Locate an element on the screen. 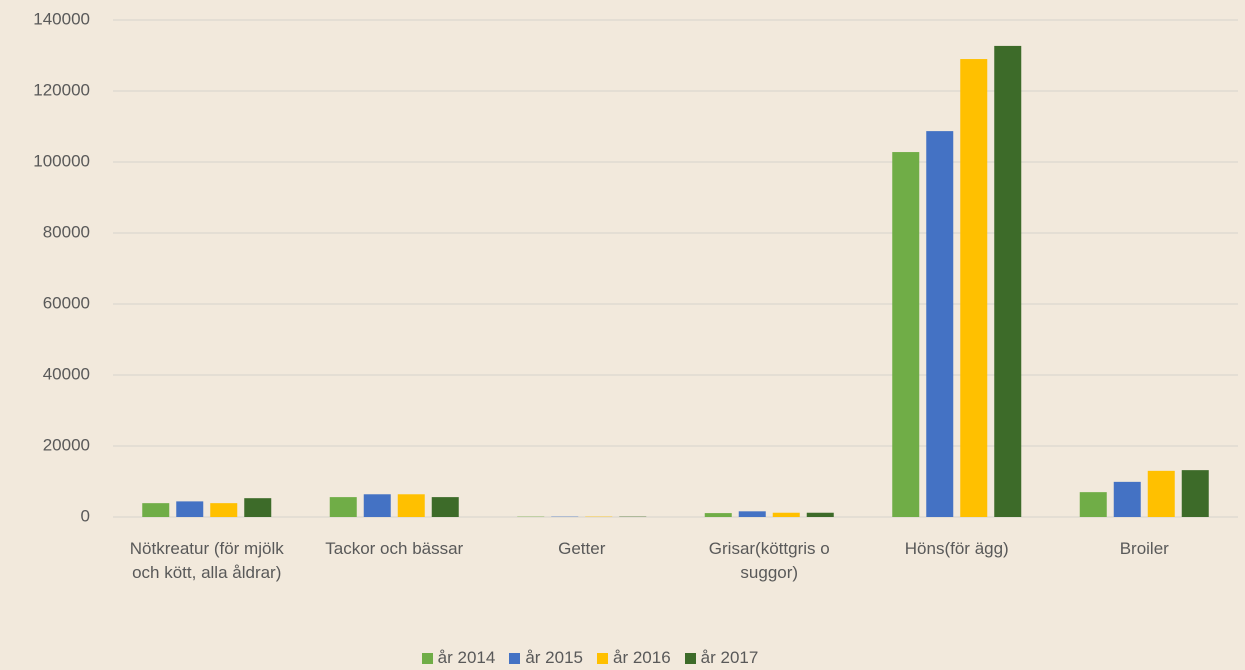 The width and height of the screenshot is (1245, 670). legend-item: år 2015 is located at coordinates (546, 658).